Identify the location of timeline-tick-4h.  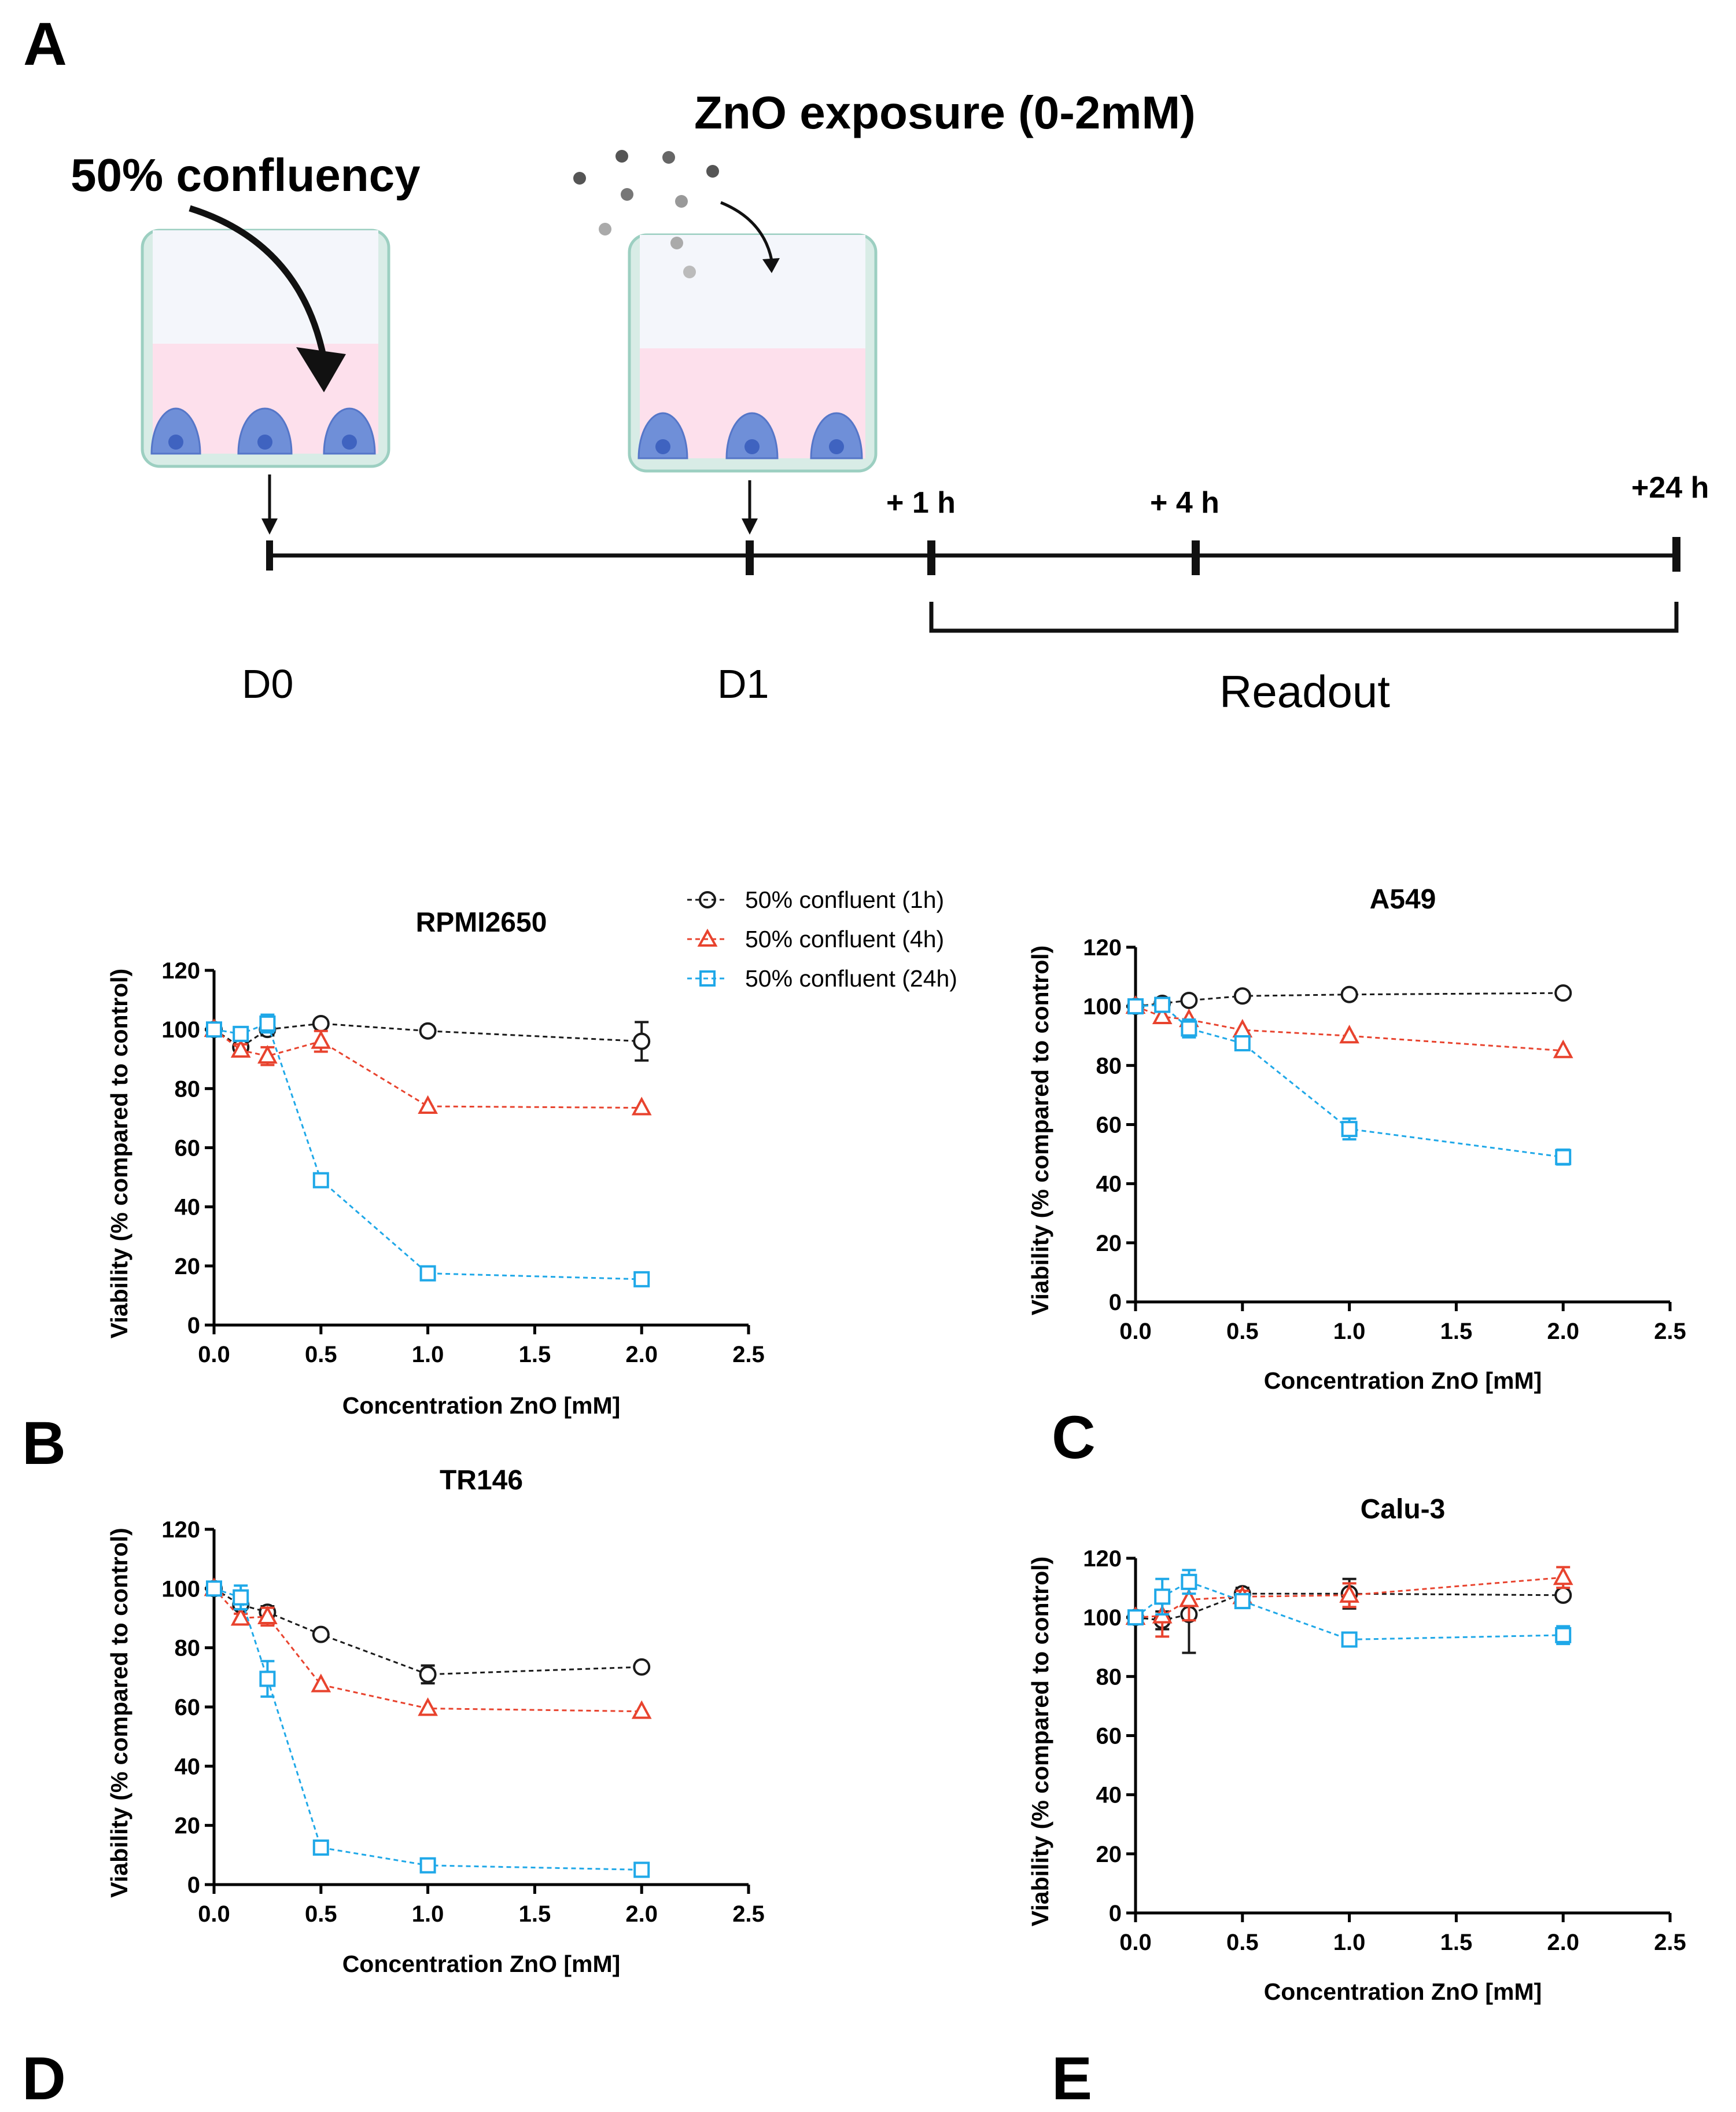
(1196, 557).